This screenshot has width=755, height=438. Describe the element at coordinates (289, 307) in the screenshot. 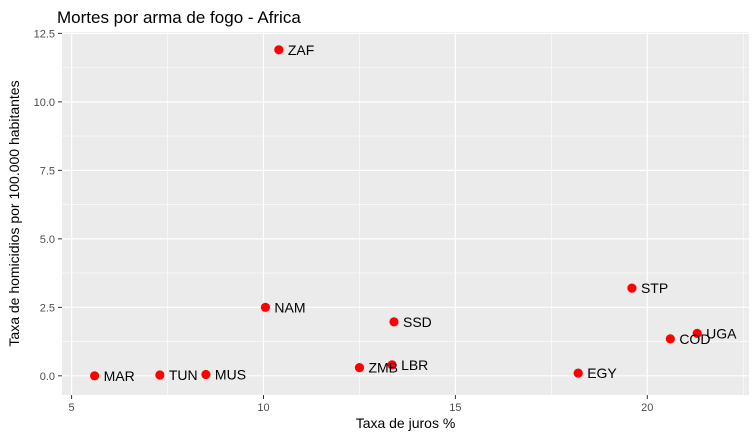

I see `data-point-label: NAM` at that location.